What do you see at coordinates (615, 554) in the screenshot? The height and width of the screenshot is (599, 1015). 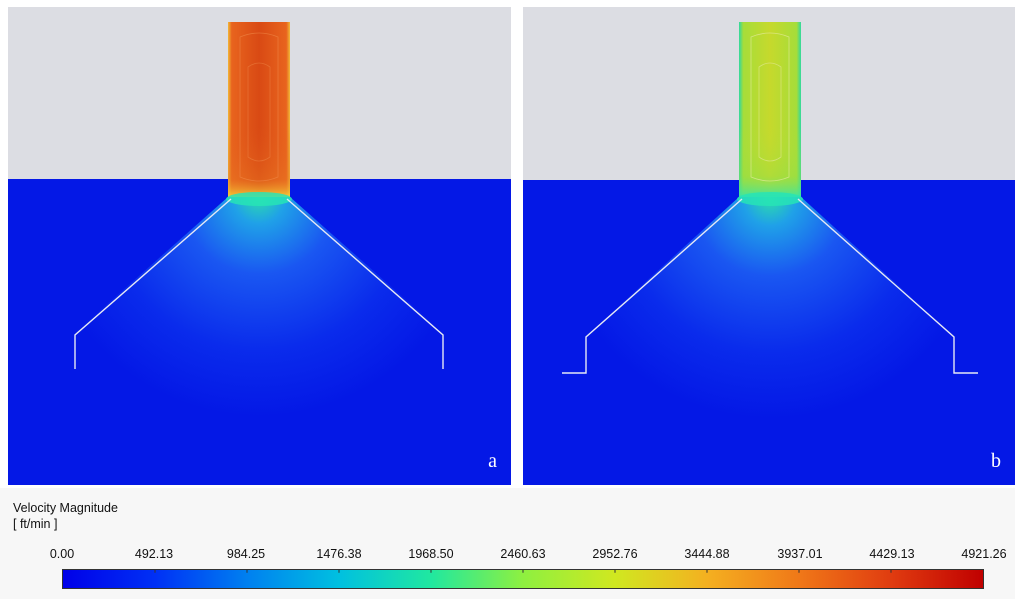 I see `legend-tick: 2952.76` at bounding box center [615, 554].